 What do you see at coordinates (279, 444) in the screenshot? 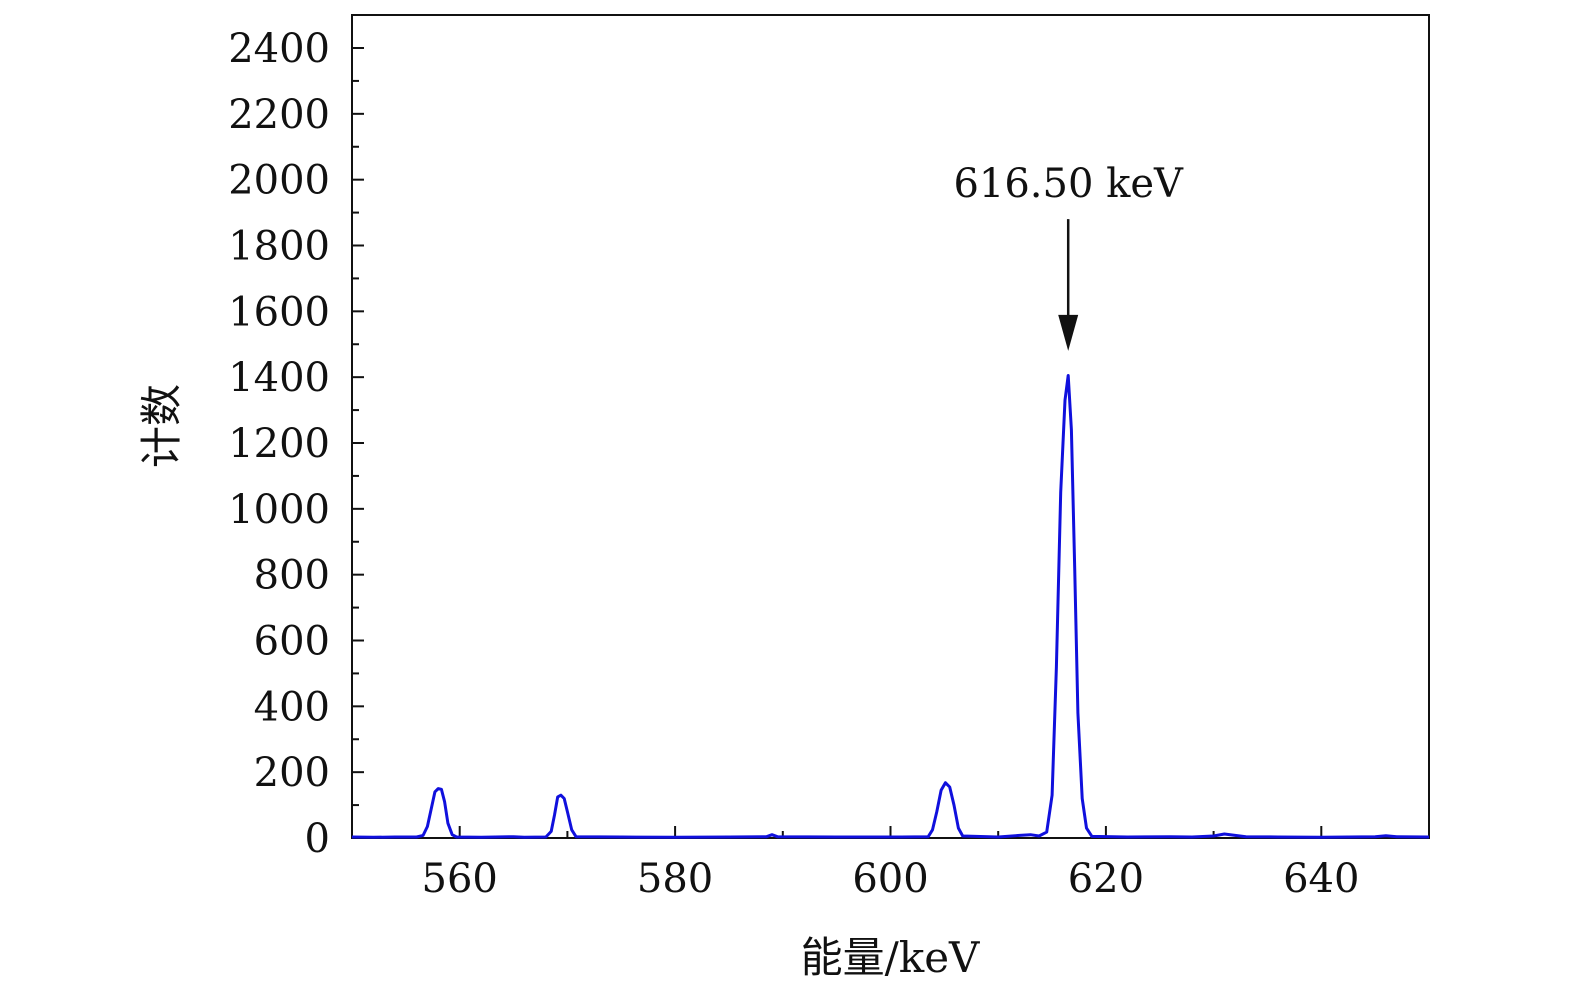
I see `y-tick-label: 1200` at bounding box center [279, 444].